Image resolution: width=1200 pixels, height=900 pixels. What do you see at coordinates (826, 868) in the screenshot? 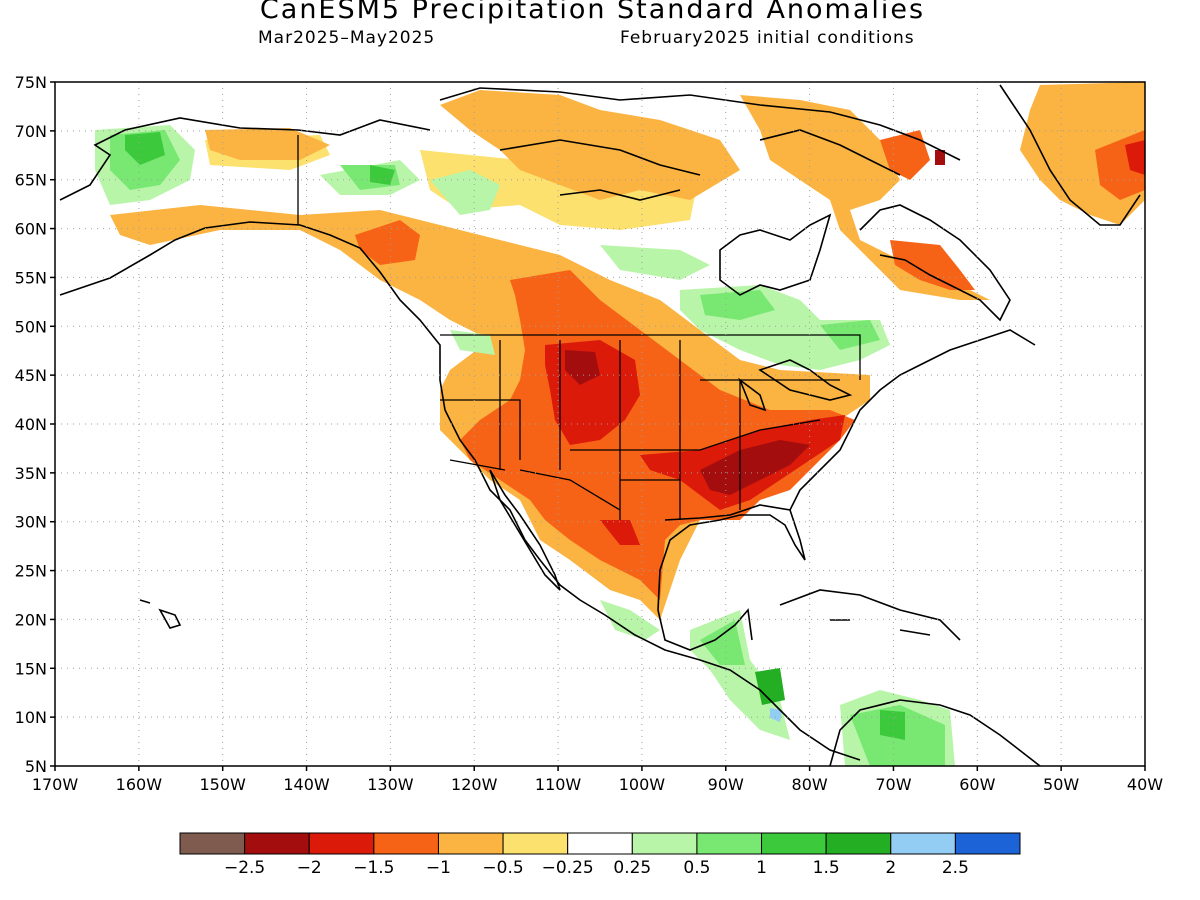
I see `colorbar-label: 1.5` at bounding box center [826, 868].